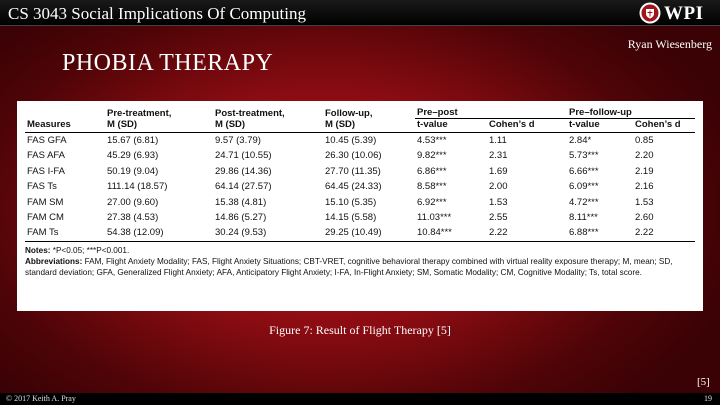 This screenshot has width=720, height=405. What do you see at coordinates (268, 233) in the screenshot?
I see `cell-post-treatment: 30.24 (9.53)` at bounding box center [268, 233].